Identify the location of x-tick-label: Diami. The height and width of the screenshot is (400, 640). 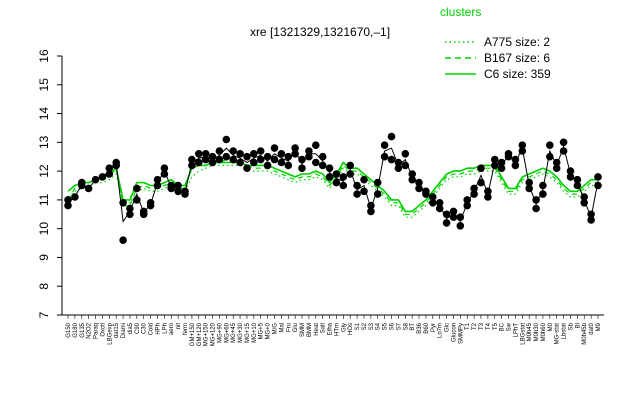
(124, 330).